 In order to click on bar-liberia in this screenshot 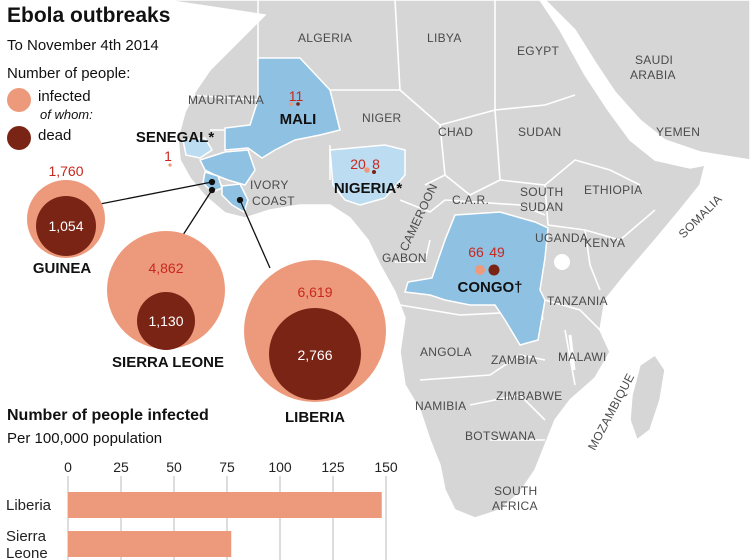, I will do `click(225, 505)`.